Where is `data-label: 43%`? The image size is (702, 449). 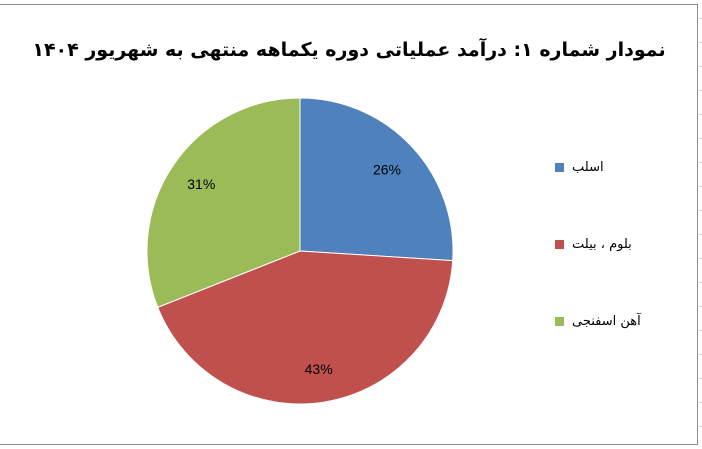 data-label: 43% is located at coordinates (319, 369).